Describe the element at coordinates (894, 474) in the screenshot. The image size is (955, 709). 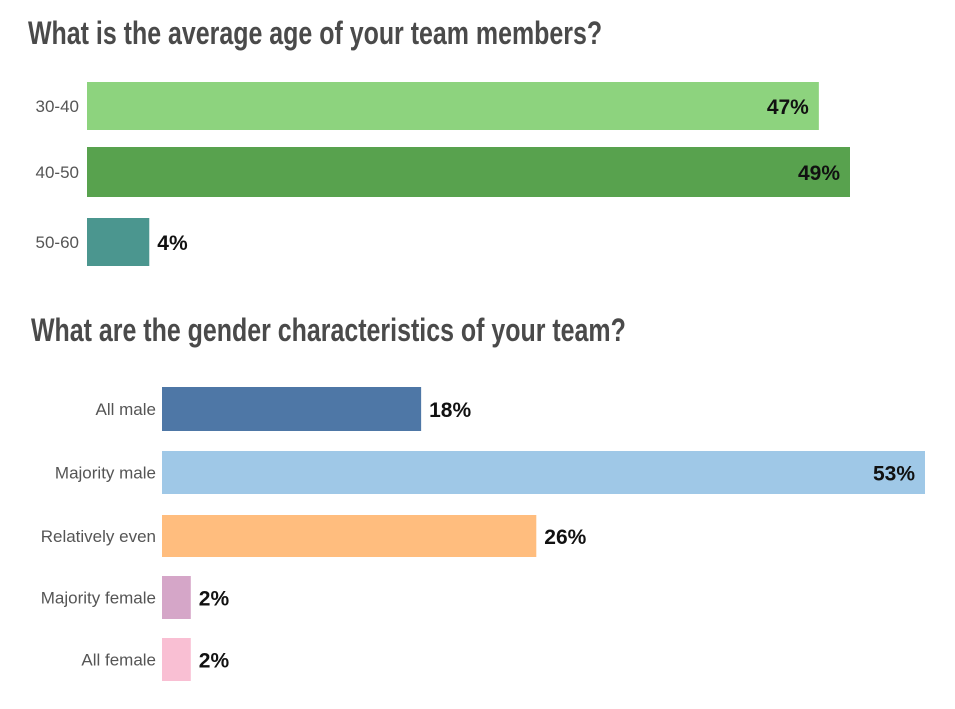
I see `gender-value-label-majority-male: 53%` at that location.